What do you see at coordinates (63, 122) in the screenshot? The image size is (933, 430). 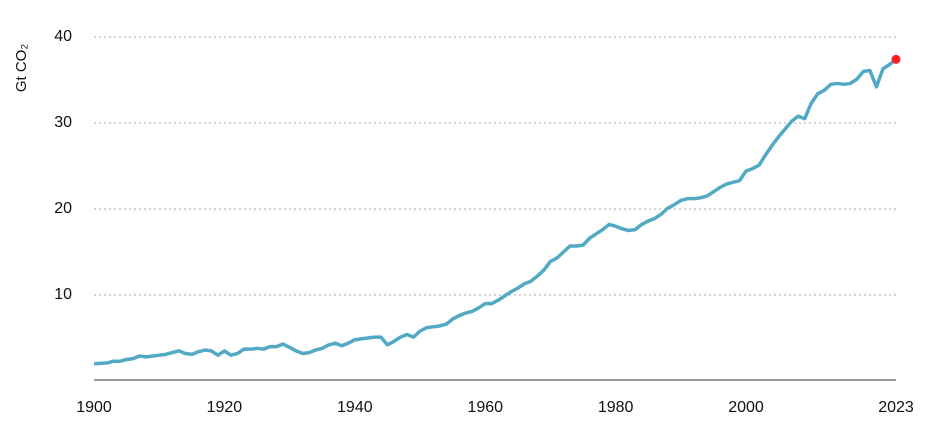 I see `y-tick-label: 30` at bounding box center [63, 122].